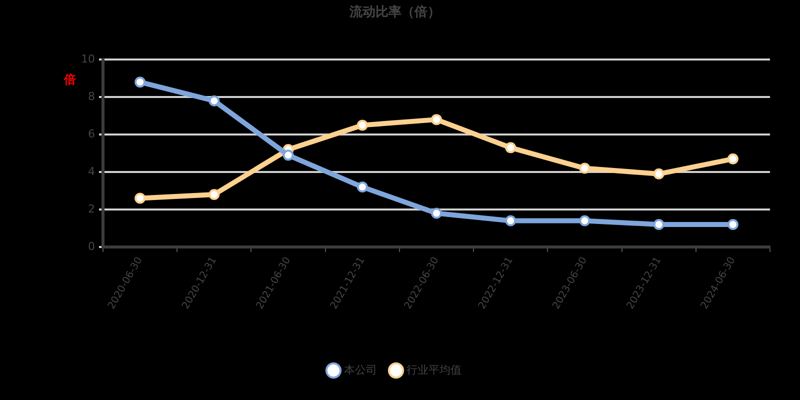 This screenshot has width=800, height=400. I want to click on y-tick-label: 2, so click(91, 209).